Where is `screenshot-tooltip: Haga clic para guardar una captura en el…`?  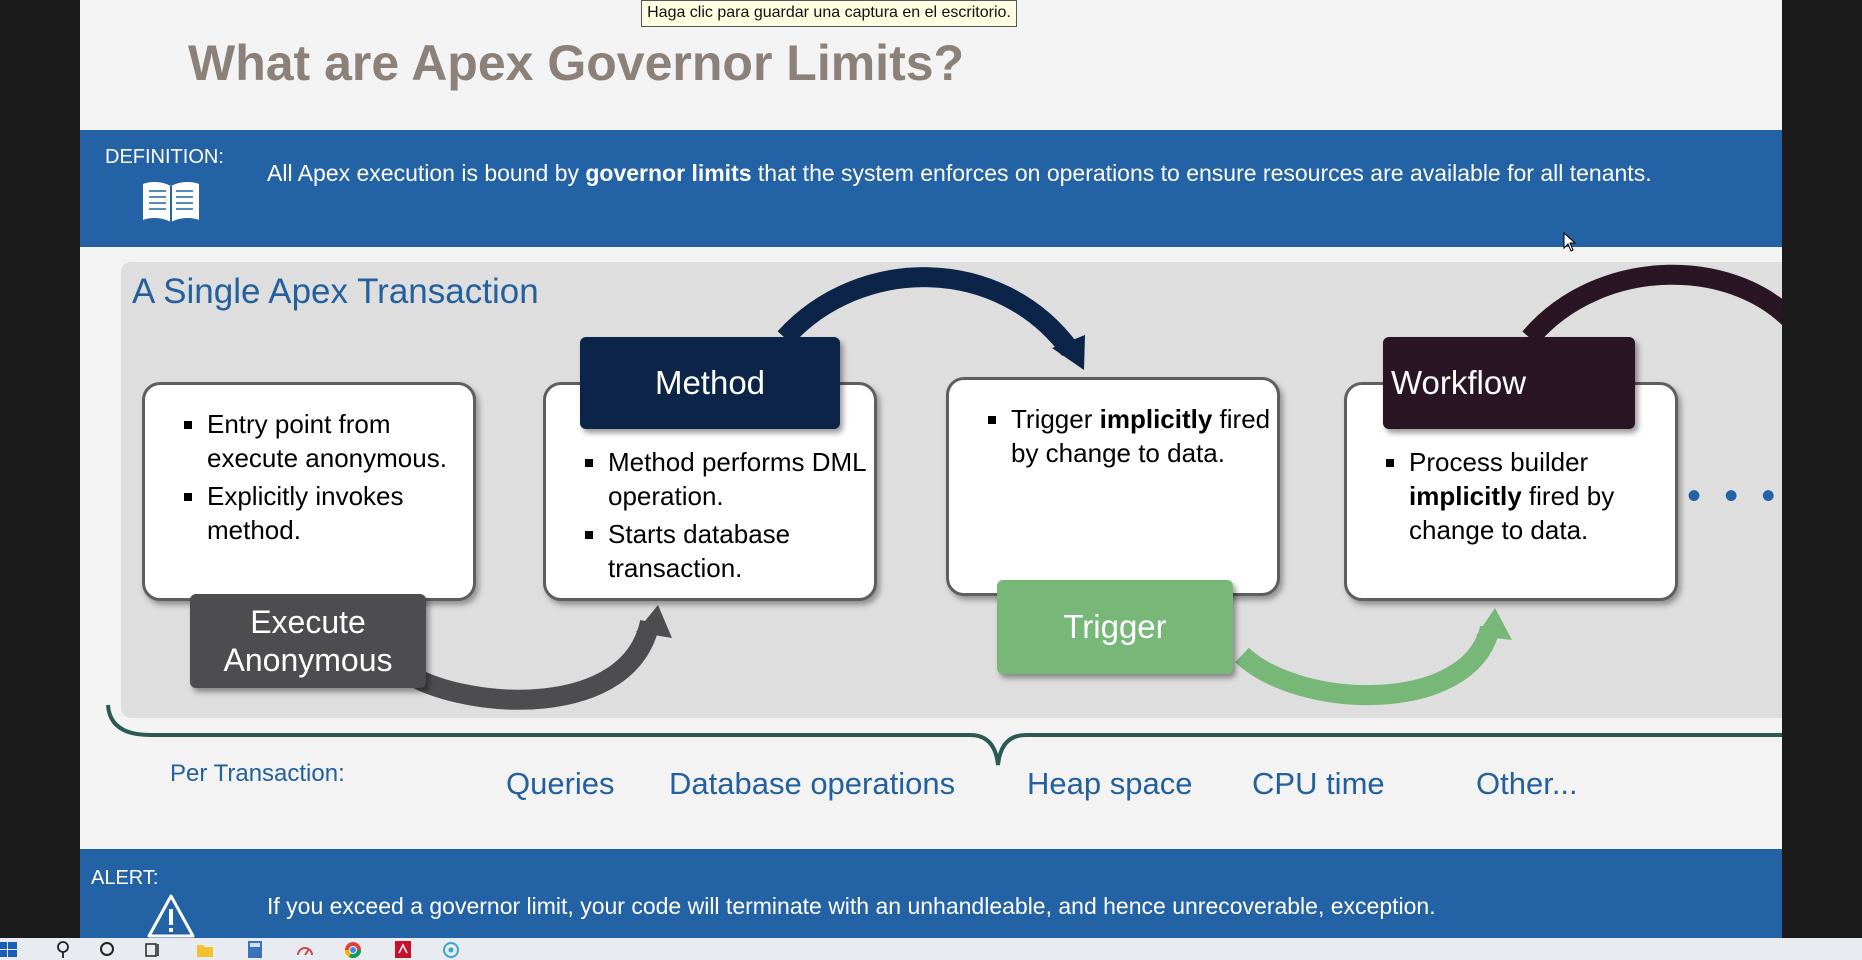
screenshot-tooltip: Haga clic para guardar una captura en el… is located at coordinates (829, 13).